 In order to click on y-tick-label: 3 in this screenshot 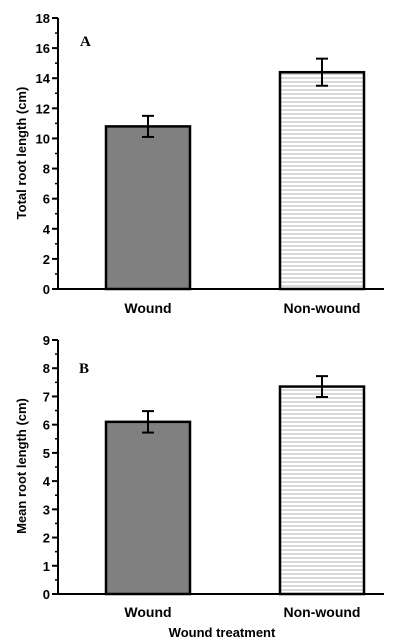, I will do `click(46, 509)`.